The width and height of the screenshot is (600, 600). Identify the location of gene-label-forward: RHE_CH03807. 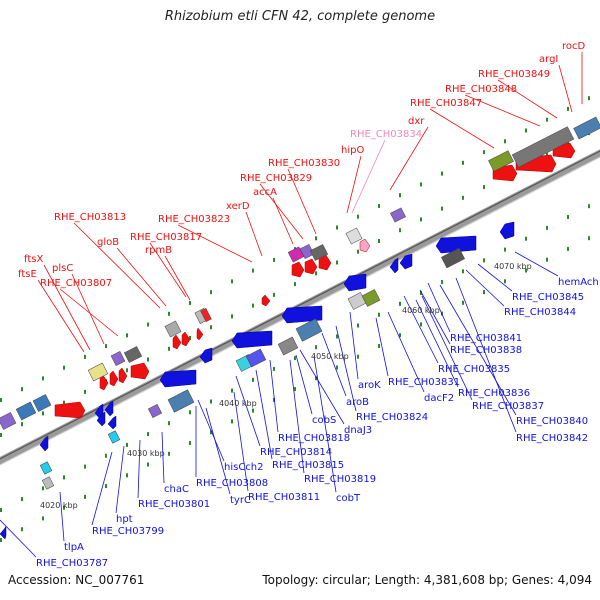
(76, 283).